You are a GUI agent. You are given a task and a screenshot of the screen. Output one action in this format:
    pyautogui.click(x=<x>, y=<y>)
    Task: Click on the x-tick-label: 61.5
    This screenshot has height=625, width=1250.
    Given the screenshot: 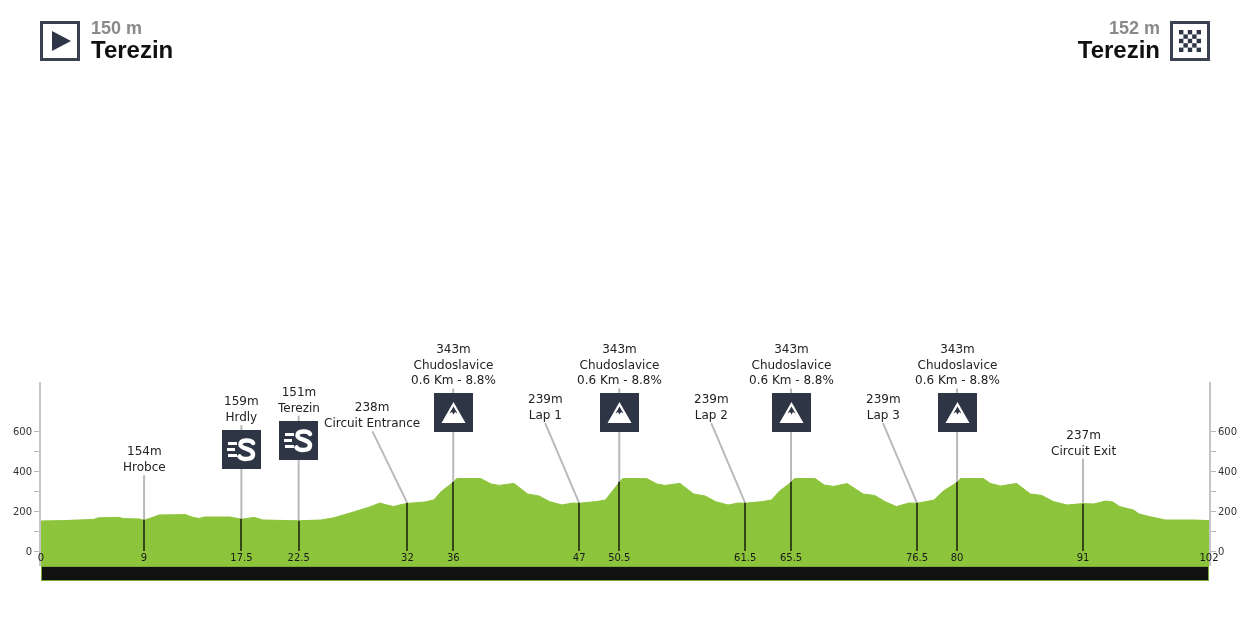 What is the action you would take?
    pyautogui.click(x=745, y=557)
    